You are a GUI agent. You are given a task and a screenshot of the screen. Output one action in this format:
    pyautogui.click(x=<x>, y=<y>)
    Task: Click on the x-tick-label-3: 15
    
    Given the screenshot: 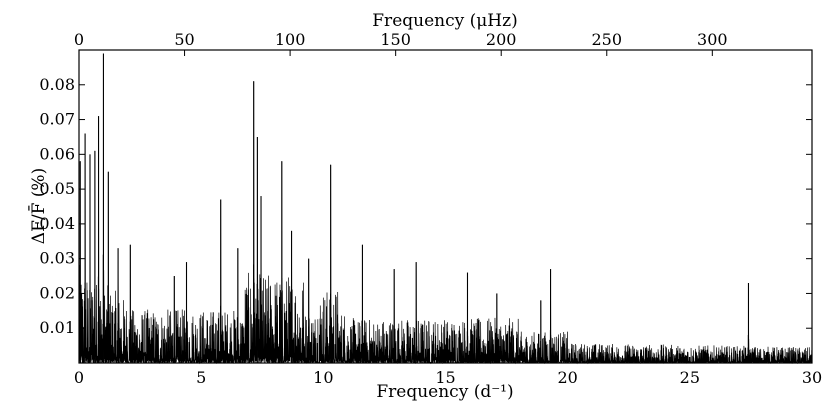 What is the action you would take?
    pyautogui.click(x=445, y=377)
    